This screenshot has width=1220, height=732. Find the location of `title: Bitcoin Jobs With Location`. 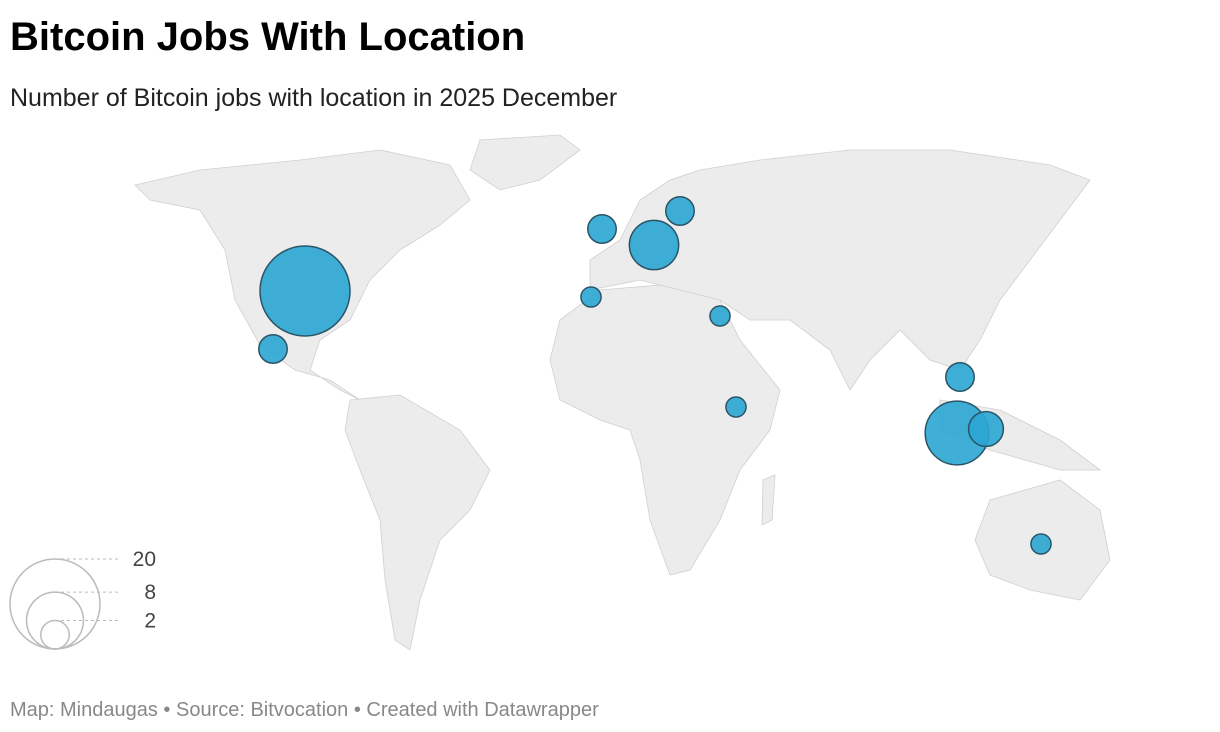

title: Bitcoin Jobs With Location is located at coordinates (267, 37).